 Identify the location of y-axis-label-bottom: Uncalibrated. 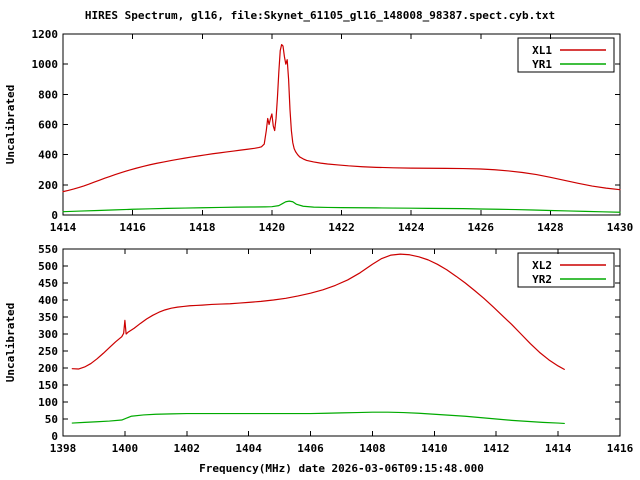
(10, 342).